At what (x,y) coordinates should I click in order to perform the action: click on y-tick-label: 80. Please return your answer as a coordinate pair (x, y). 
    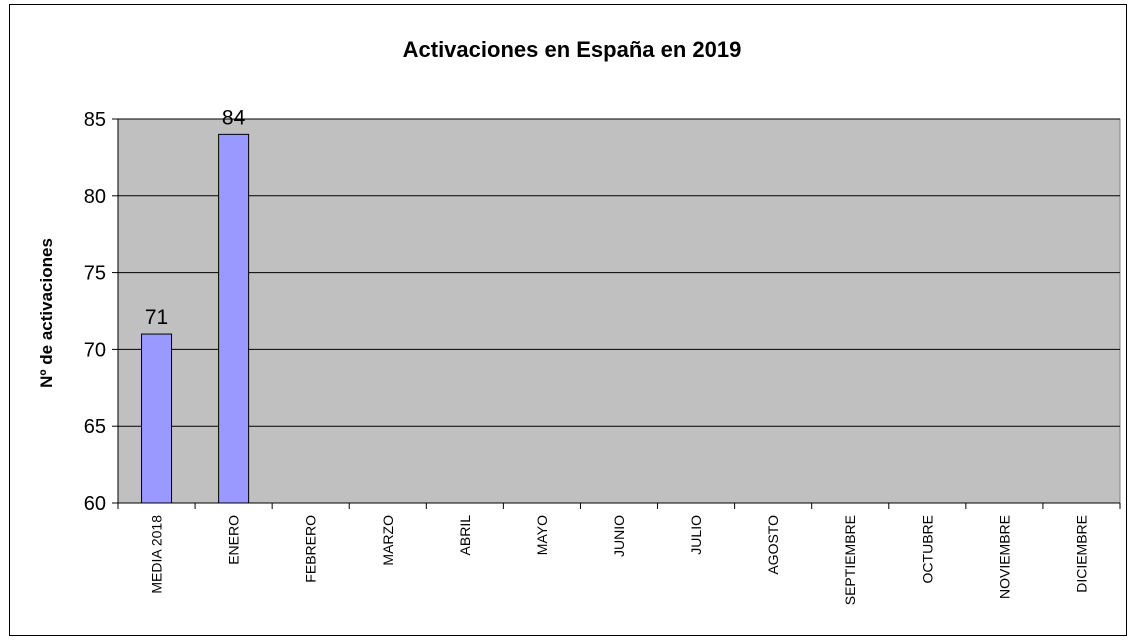
    Looking at the image, I should click on (95, 197).